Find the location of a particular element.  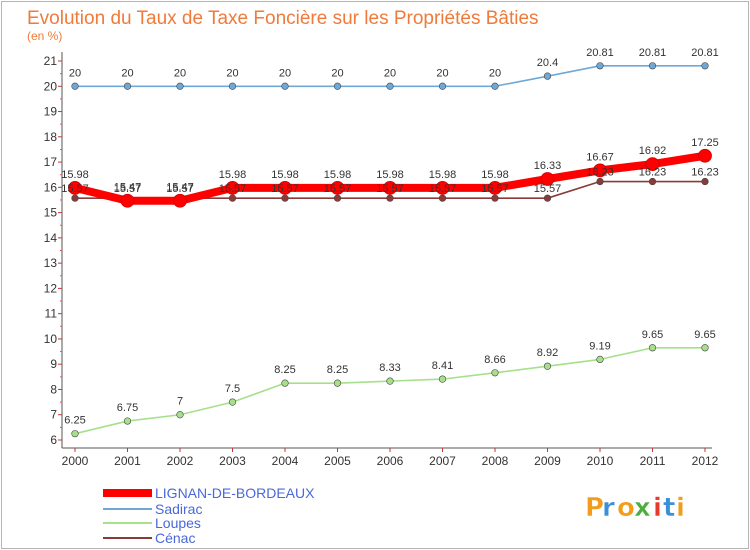

data-label-2-6: 8.33 is located at coordinates (389, 368).